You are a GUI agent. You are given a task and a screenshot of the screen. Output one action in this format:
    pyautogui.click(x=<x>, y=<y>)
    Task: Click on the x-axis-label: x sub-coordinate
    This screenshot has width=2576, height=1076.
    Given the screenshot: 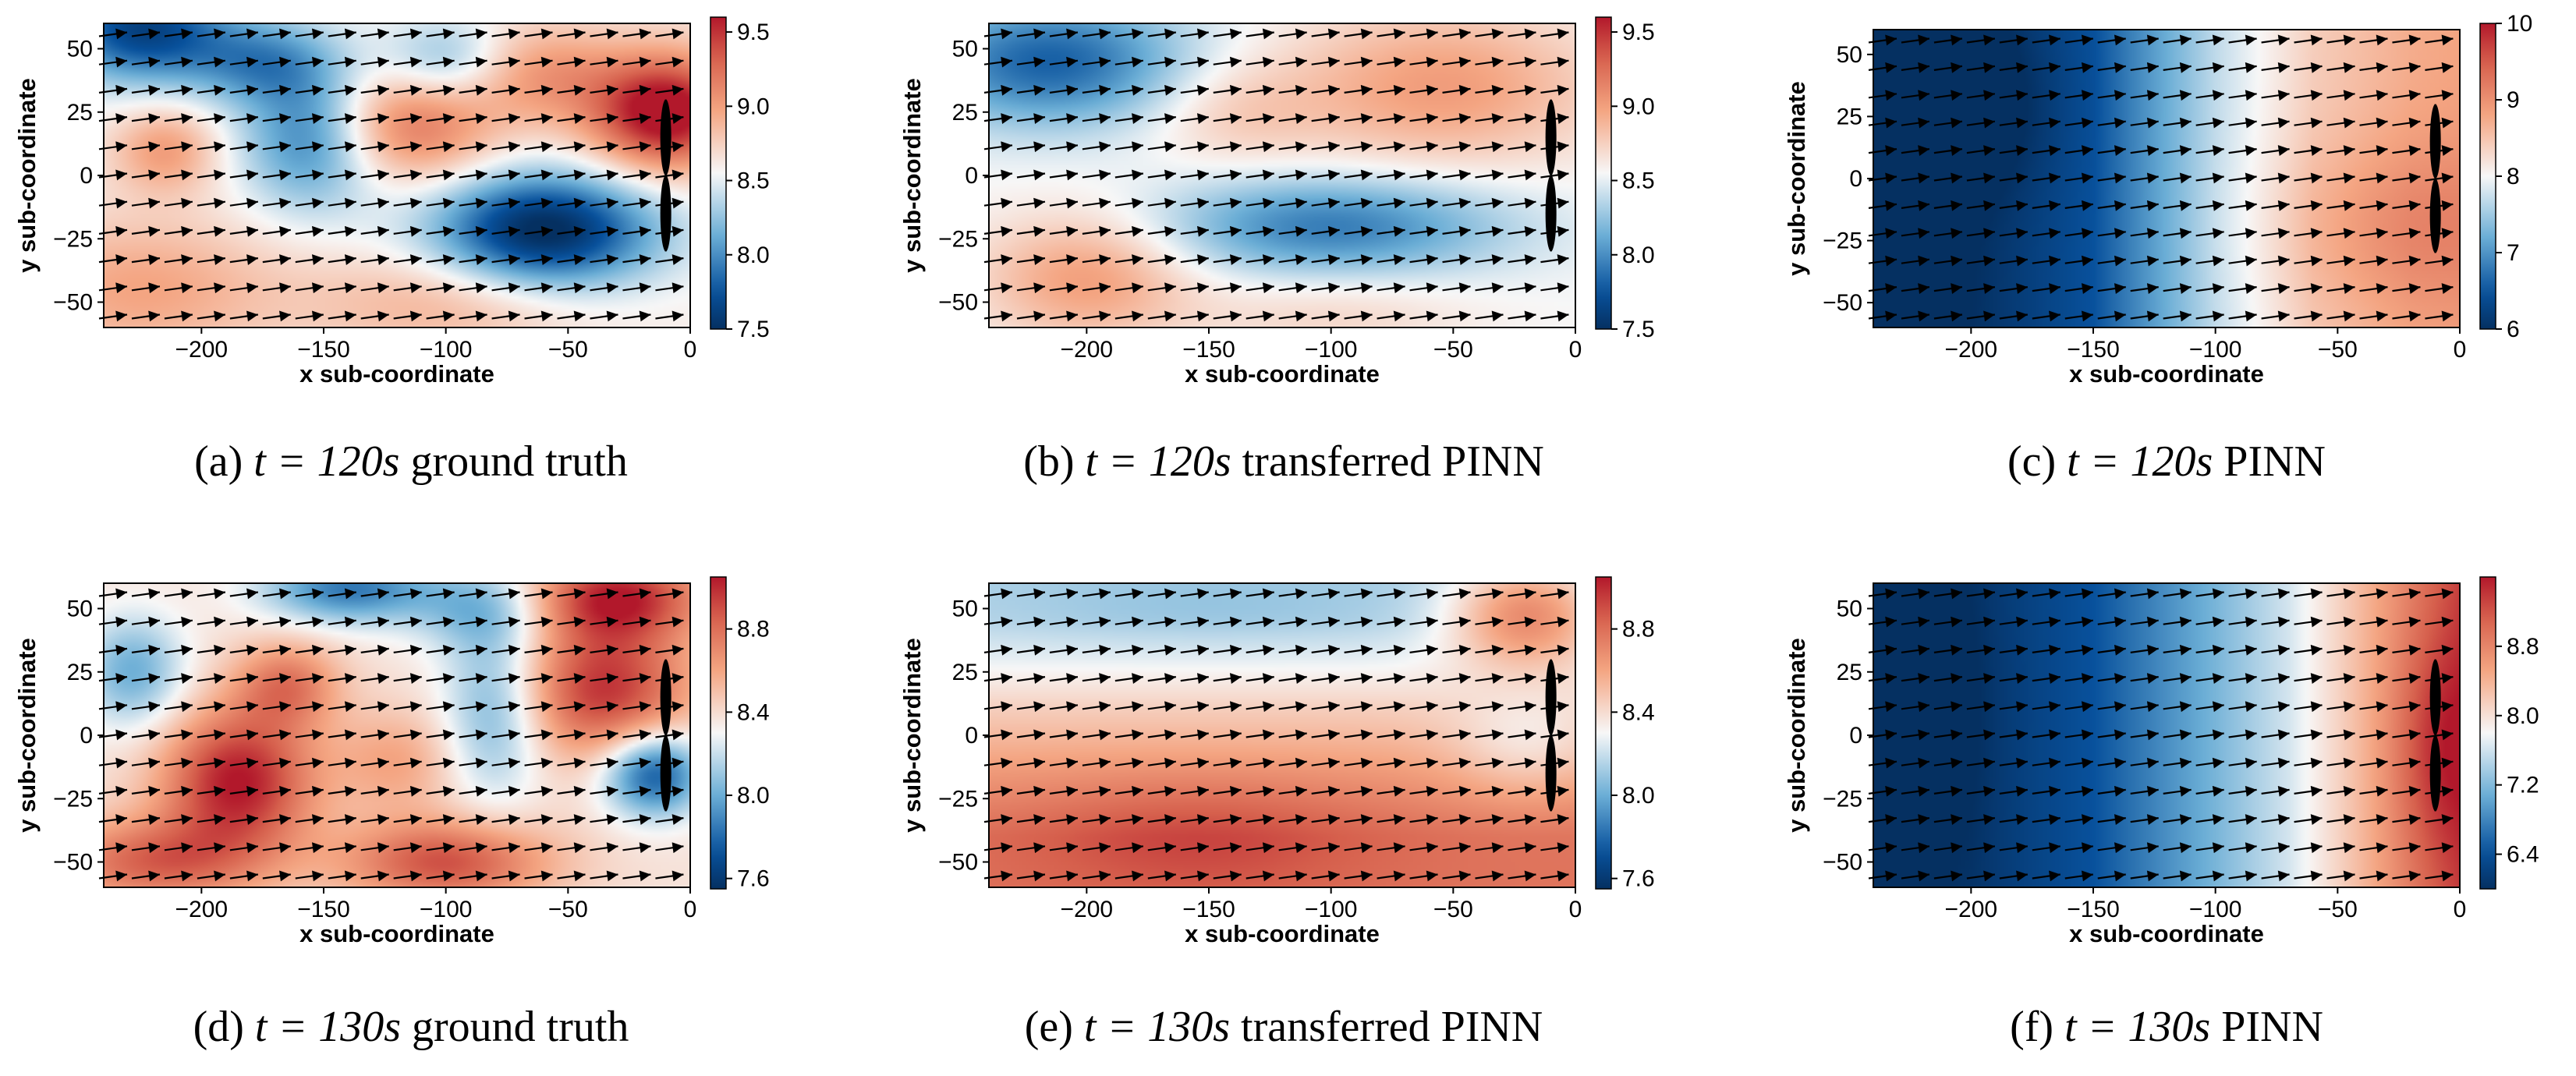 What is the action you would take?
    pyautogui.click(x=2166, y=374)
    